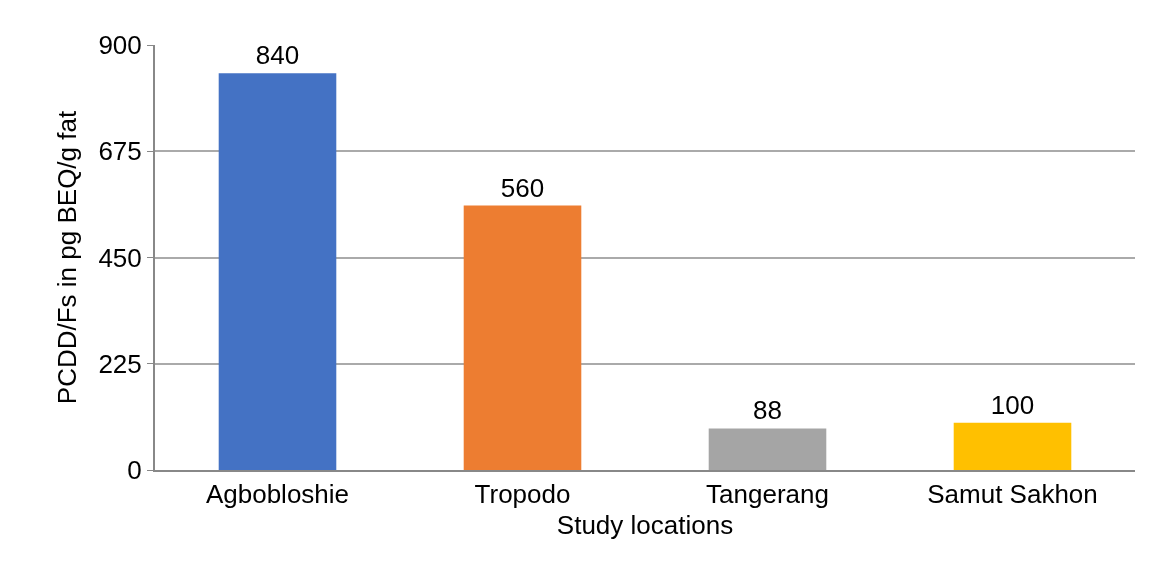  What do you see at coordinates (1012, 404) in the screenshot?
I see `data-label: 100` at bounding box center [1012, 404].